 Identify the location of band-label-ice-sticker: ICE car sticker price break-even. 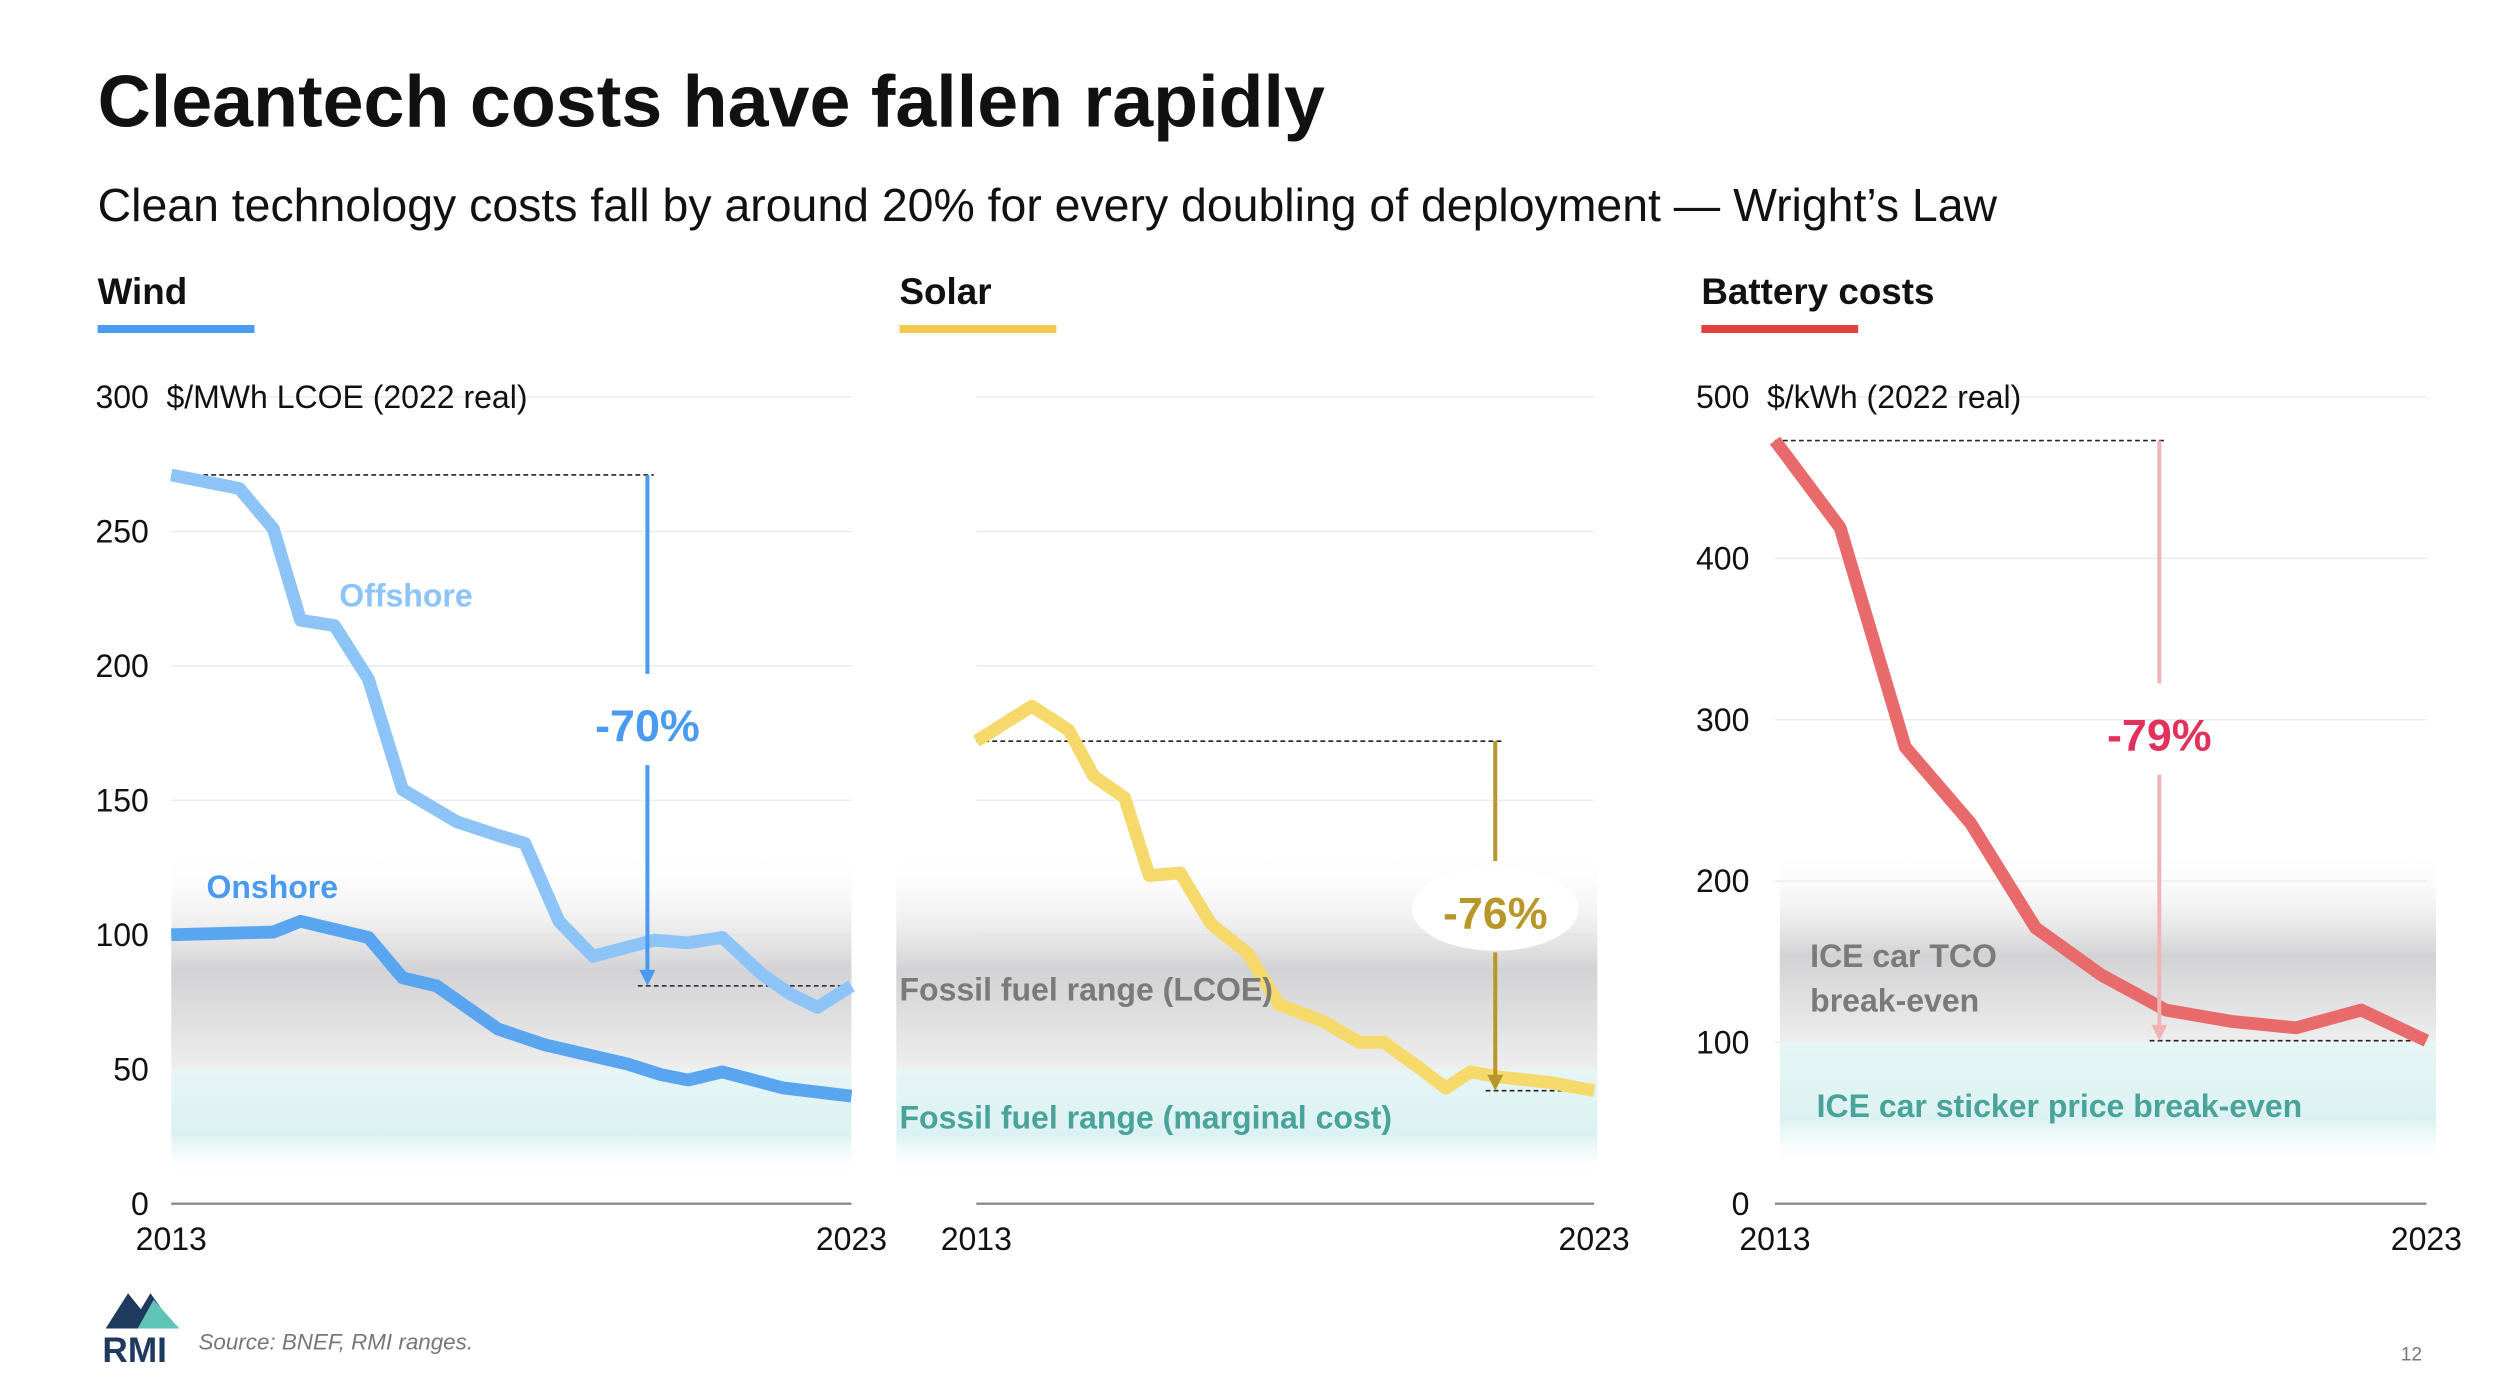
(2060, 1106).